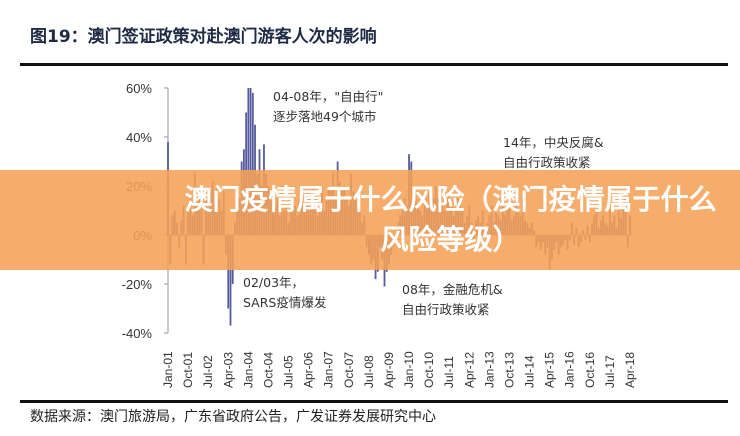  What do you see at coordinates (168, 369) in the screenshot?
I see `x-tick-label: Jan-01` at bounding box center [168, 369].